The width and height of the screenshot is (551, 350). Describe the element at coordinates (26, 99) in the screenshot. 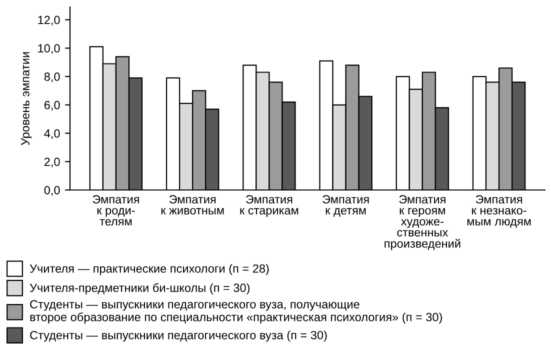

I see `y-axis-title: Уровень эмпатии` at that location.